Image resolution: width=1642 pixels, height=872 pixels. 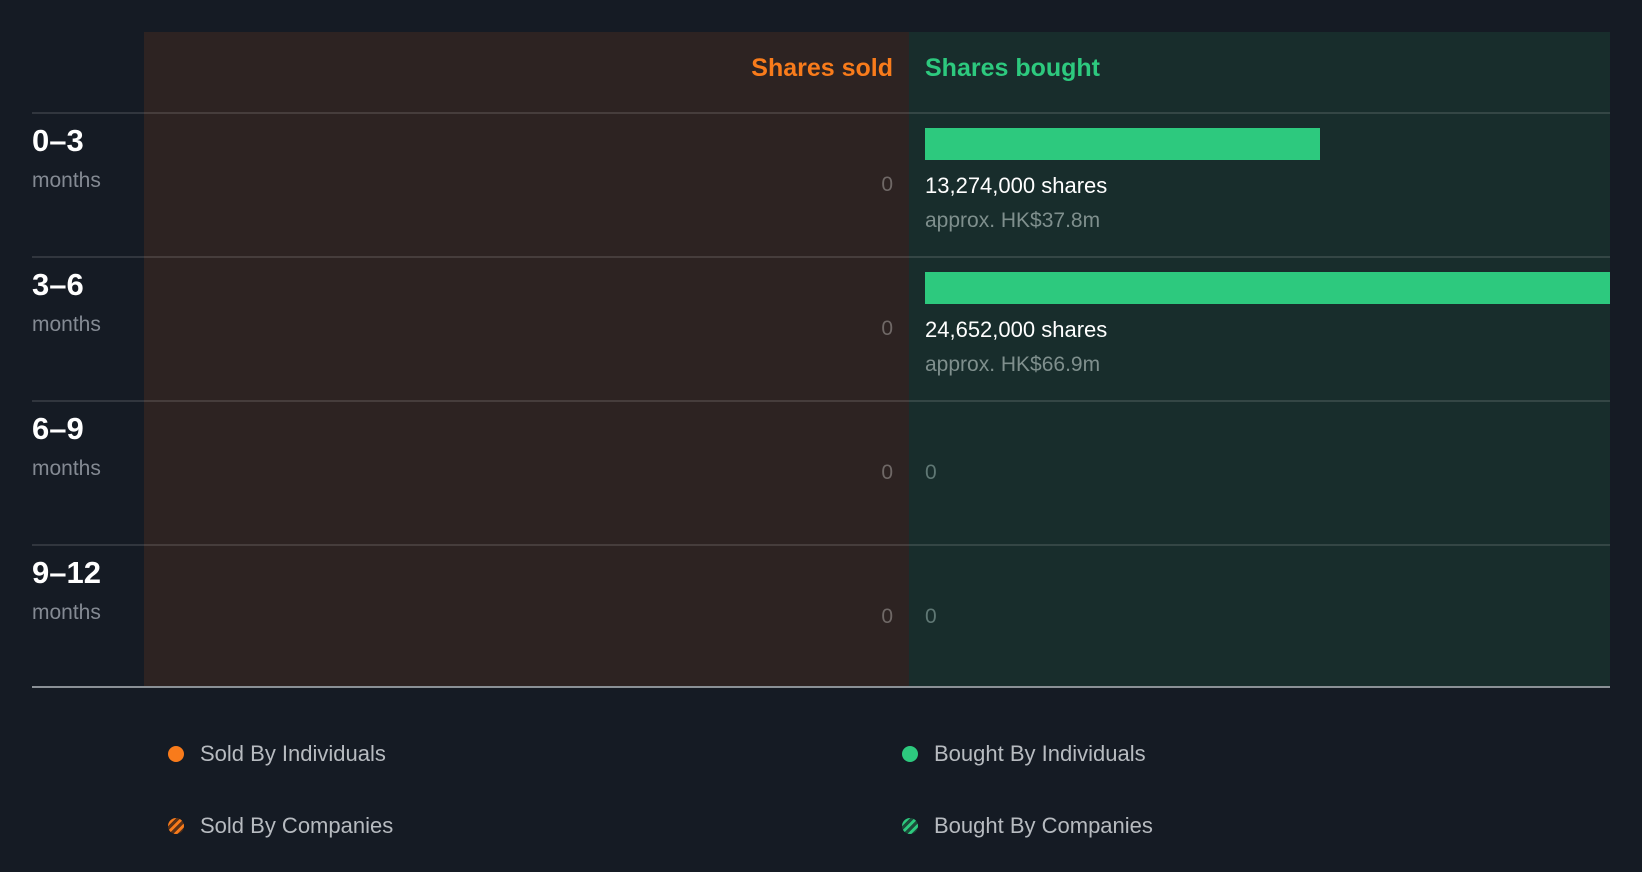 What do you see at coordinates (1016, 329) in the screenshot?
I see `bought-shares: 24,652,000 shares` at bounding box center [1016, 329].